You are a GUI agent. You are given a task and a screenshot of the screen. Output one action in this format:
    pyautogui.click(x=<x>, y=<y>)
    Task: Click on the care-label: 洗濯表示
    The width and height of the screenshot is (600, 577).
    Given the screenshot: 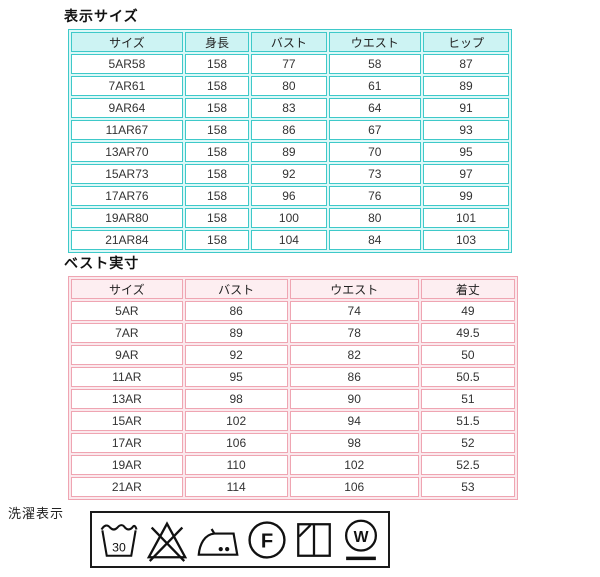 What is the action you would take?
    pyautogui.click(x=36, y=513)
    